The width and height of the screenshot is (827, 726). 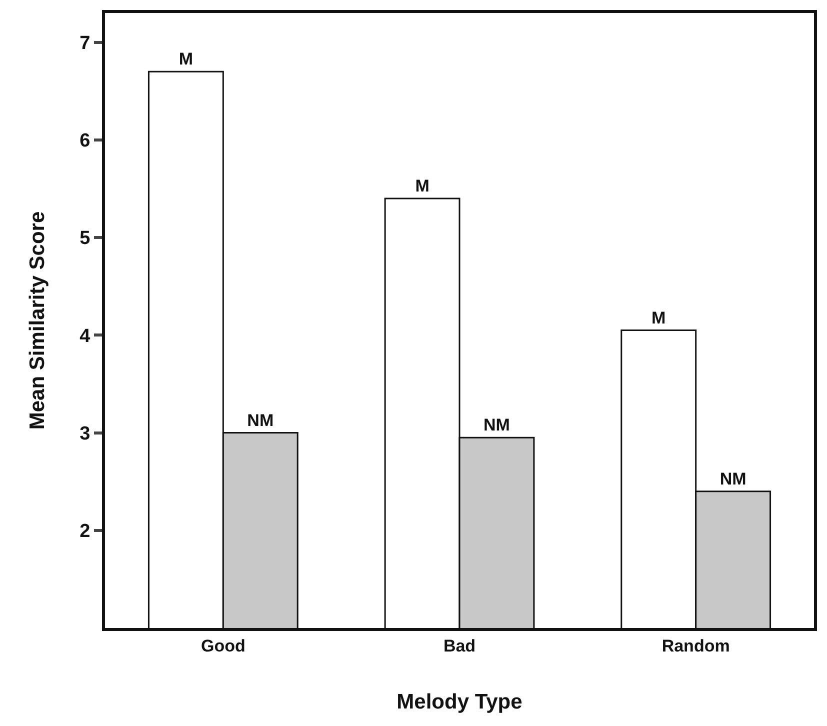 What do you see at coordinates (85, 433) in the screenshot?
I see `y-tick-label: 3` at bounding box center [85, 433].